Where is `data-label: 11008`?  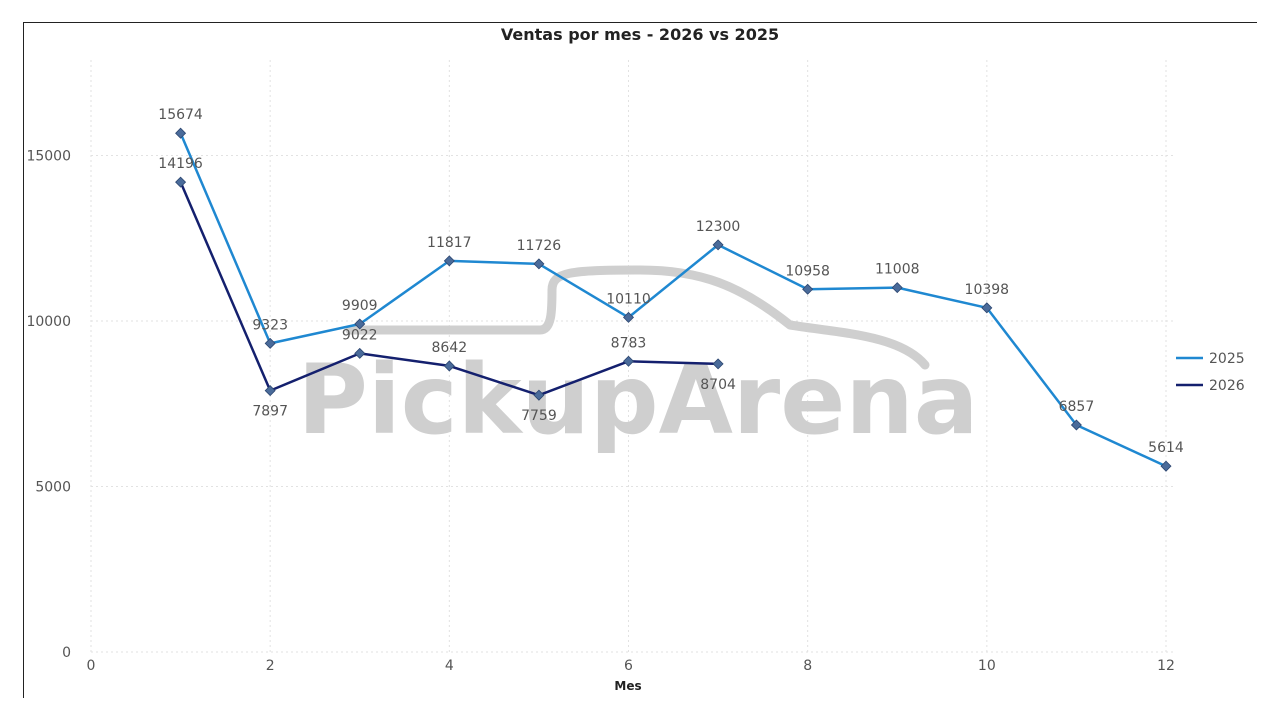
data-label: 11008 is located at coordinates (897, 270).